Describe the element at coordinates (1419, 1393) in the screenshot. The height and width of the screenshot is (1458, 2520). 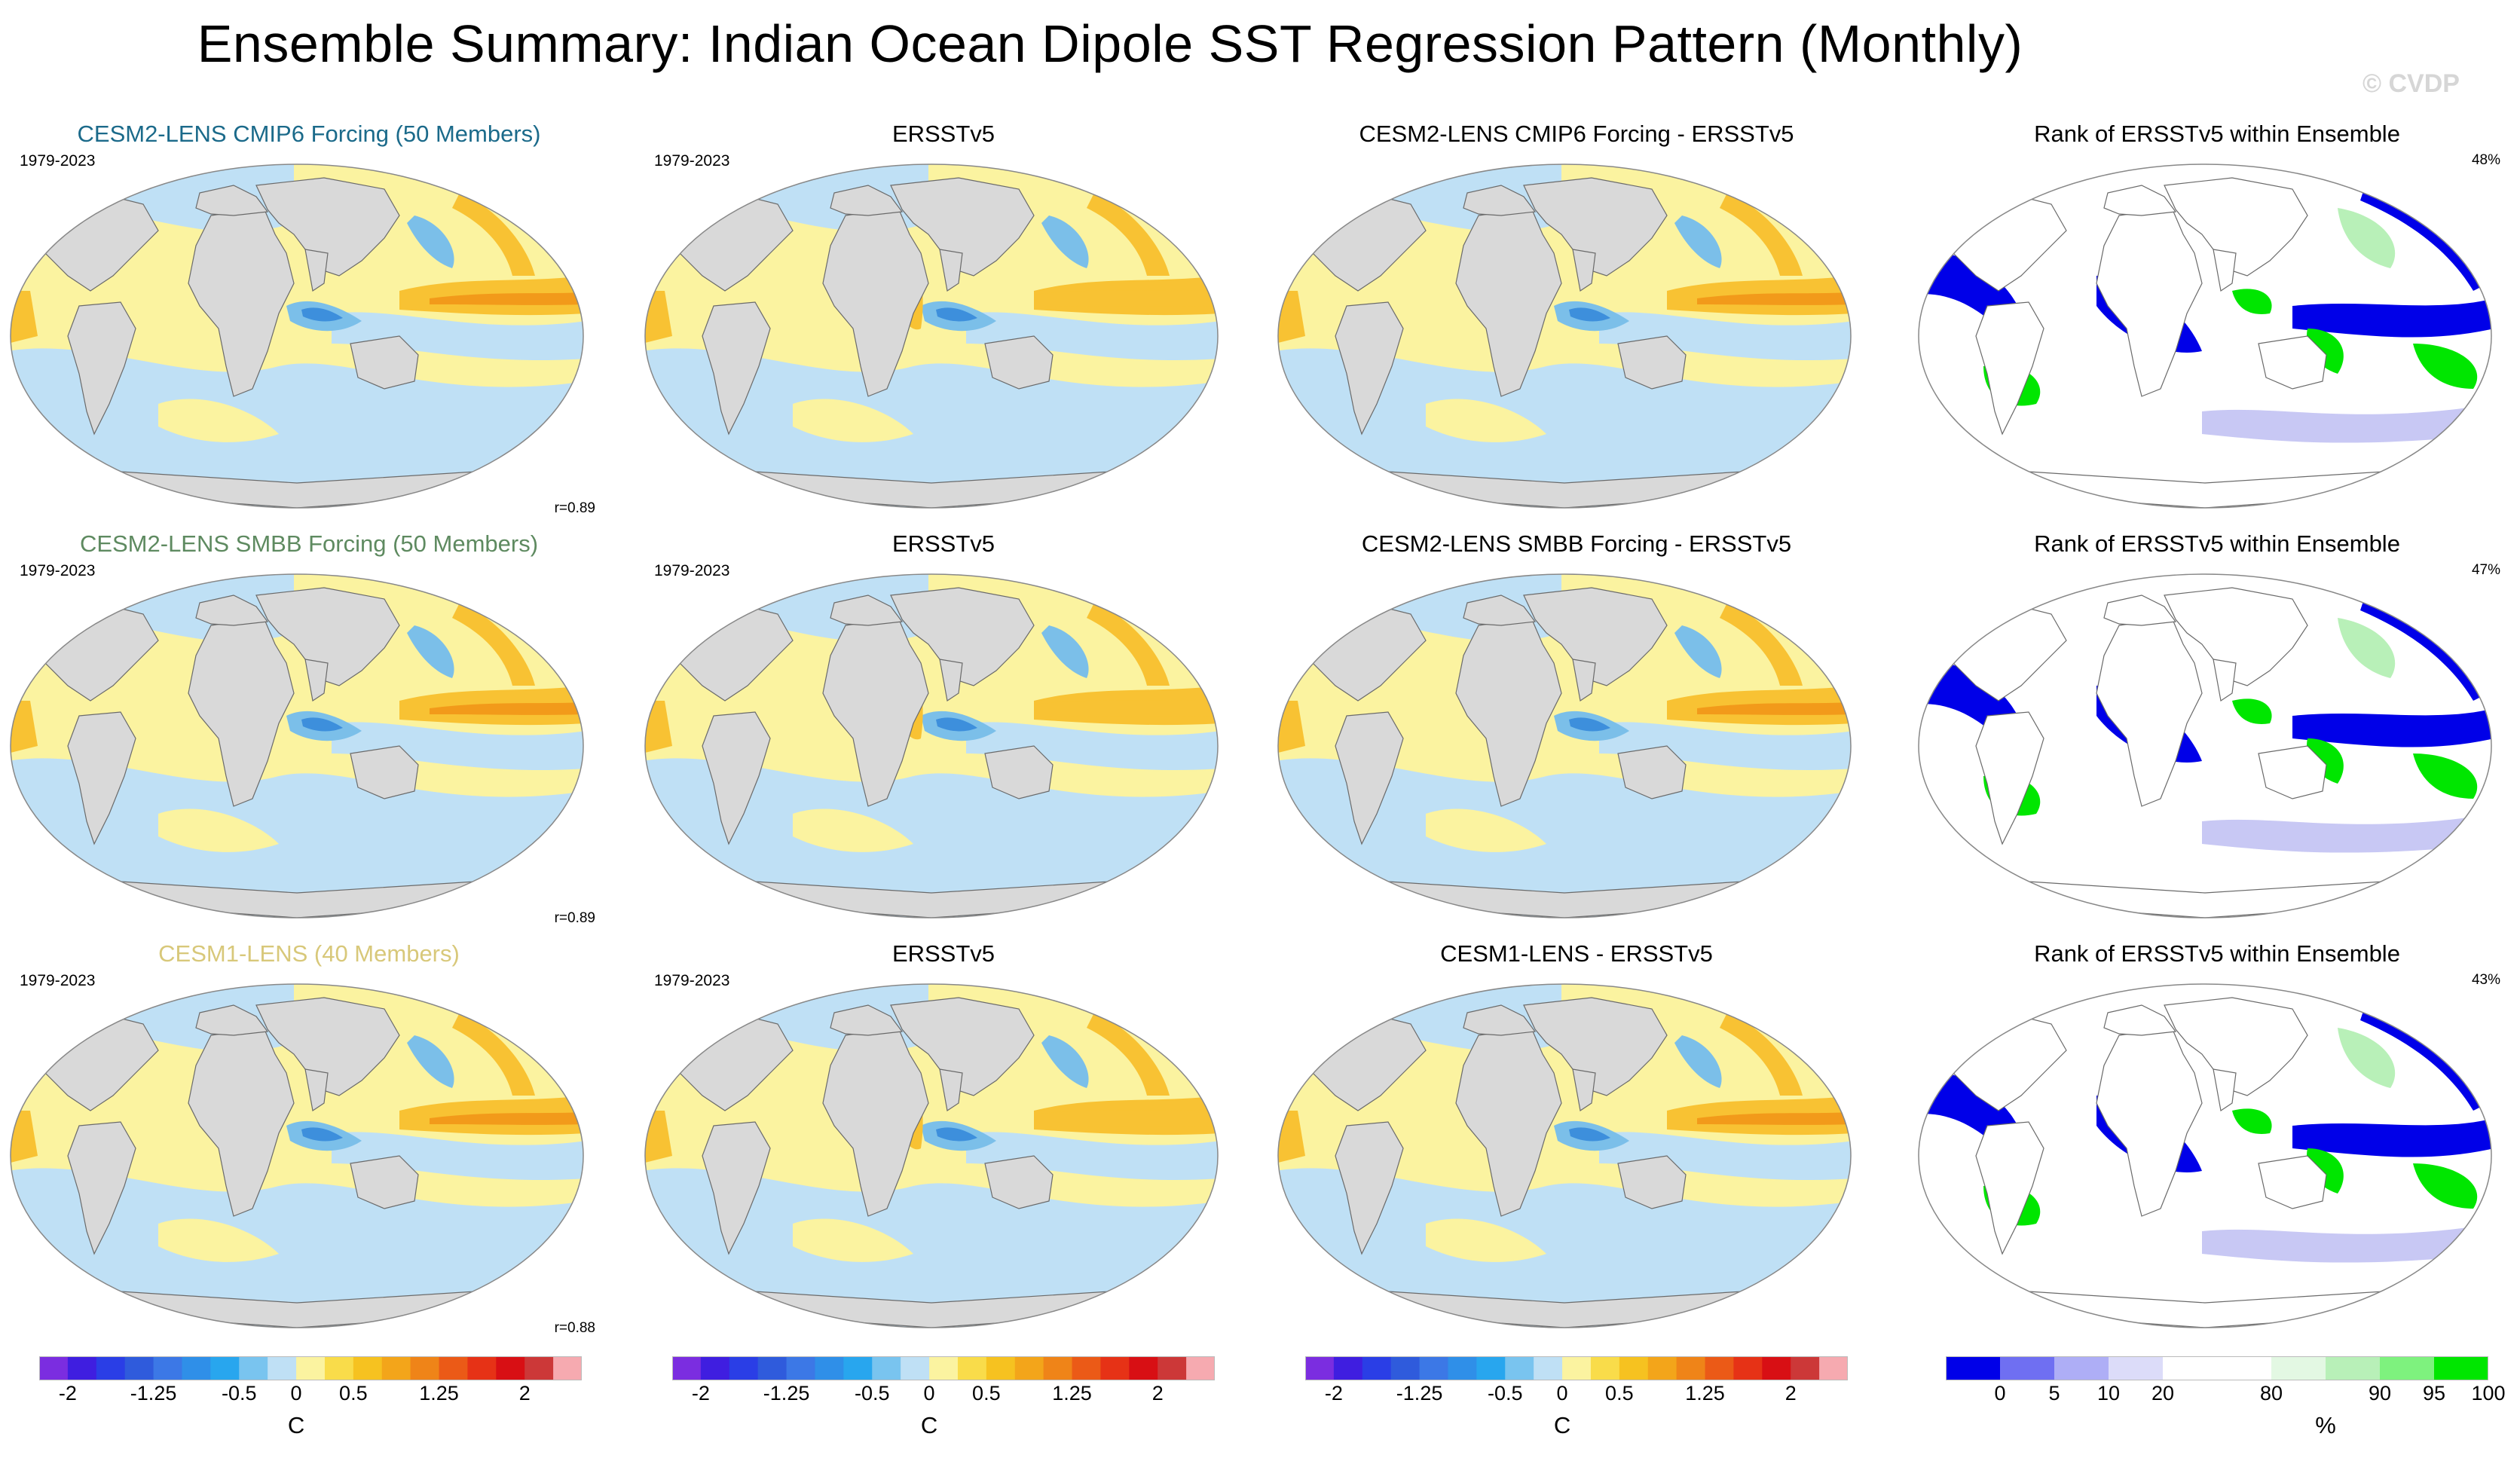
I see `colorbar-tick: -1.25` at that location.